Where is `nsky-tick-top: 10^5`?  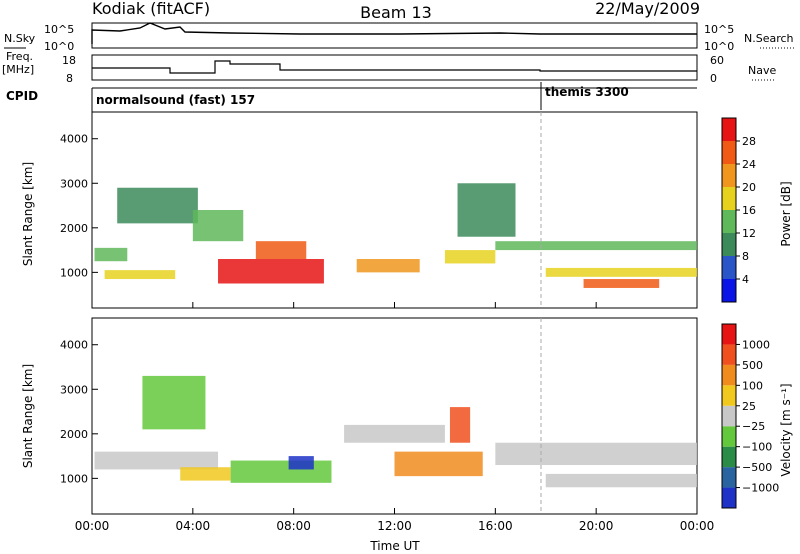 nsky-tick-top: 10^5 is located at coordinates (59, 29).